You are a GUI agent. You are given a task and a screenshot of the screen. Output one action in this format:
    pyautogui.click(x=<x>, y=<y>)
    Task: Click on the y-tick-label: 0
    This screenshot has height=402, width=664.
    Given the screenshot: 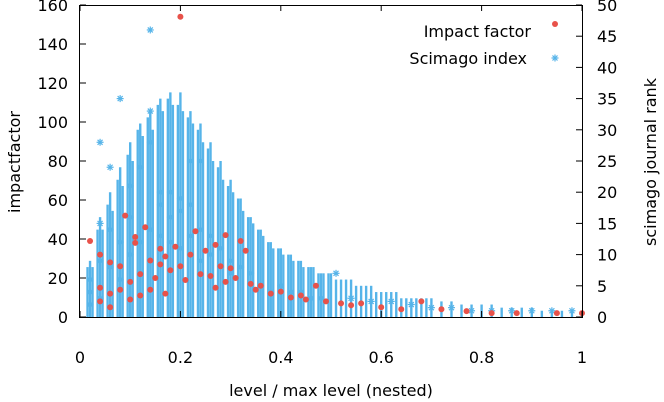 What is the action you would take?
    pyautogui.click(x=63, y=317)
    